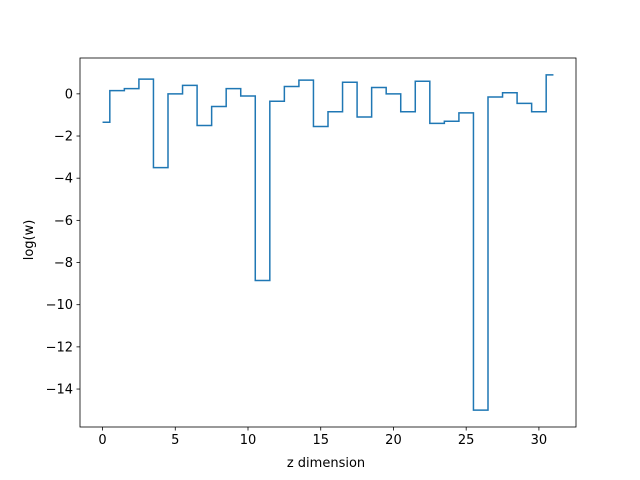  Describe the element at coordinates (539, 440) in the screenshot. I see `x-tick-label: 30` at that location.